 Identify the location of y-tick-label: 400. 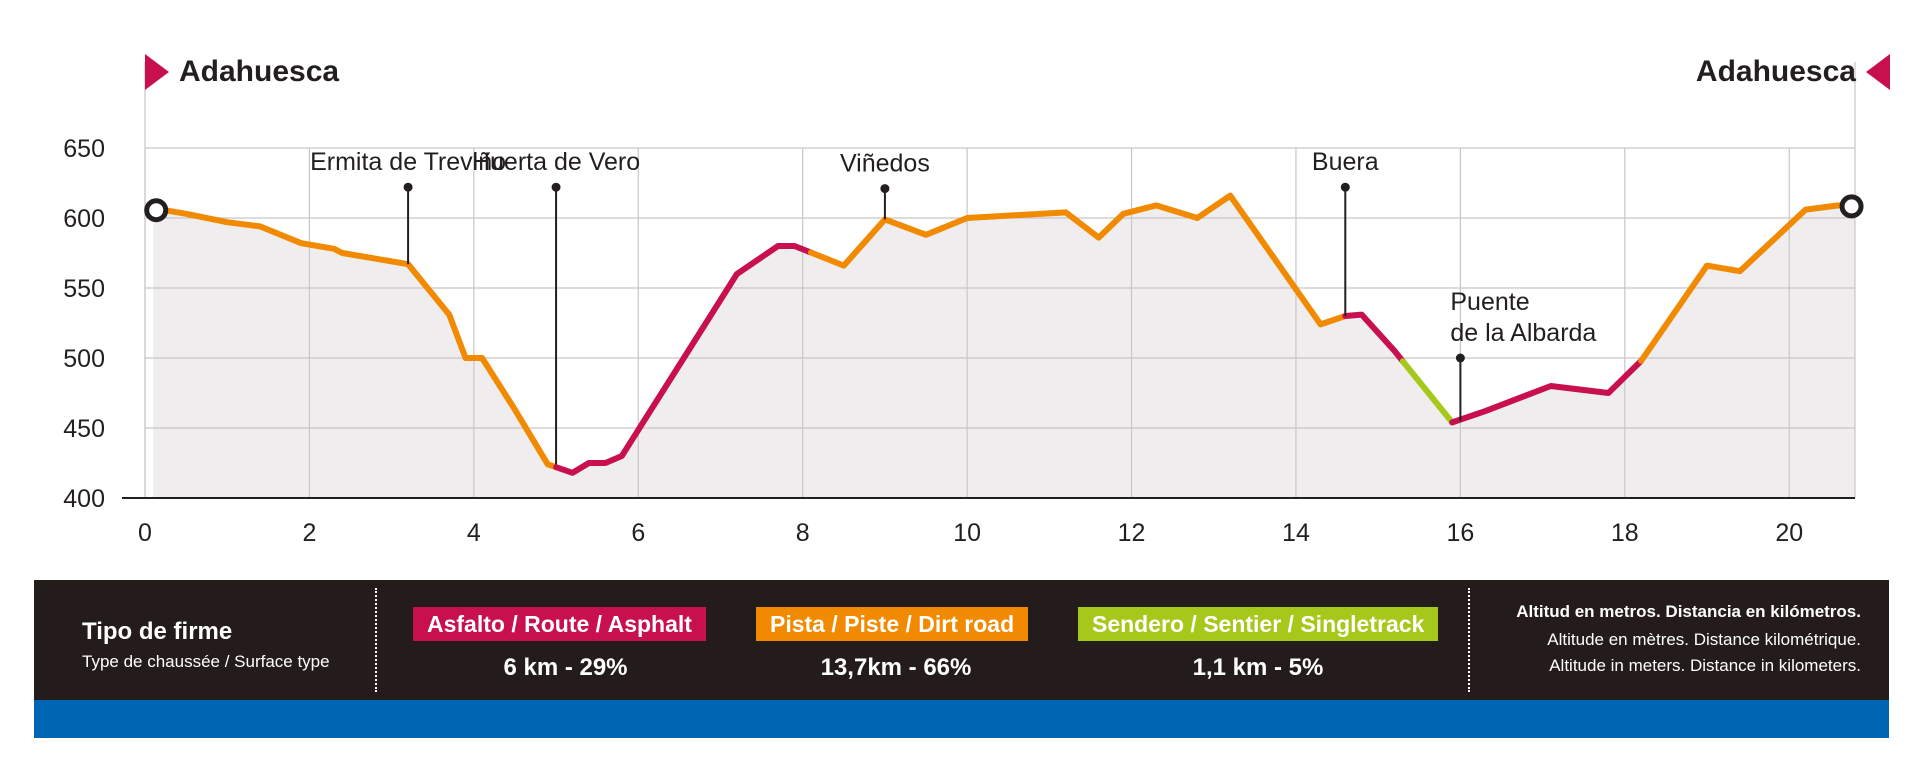
(84, 499).